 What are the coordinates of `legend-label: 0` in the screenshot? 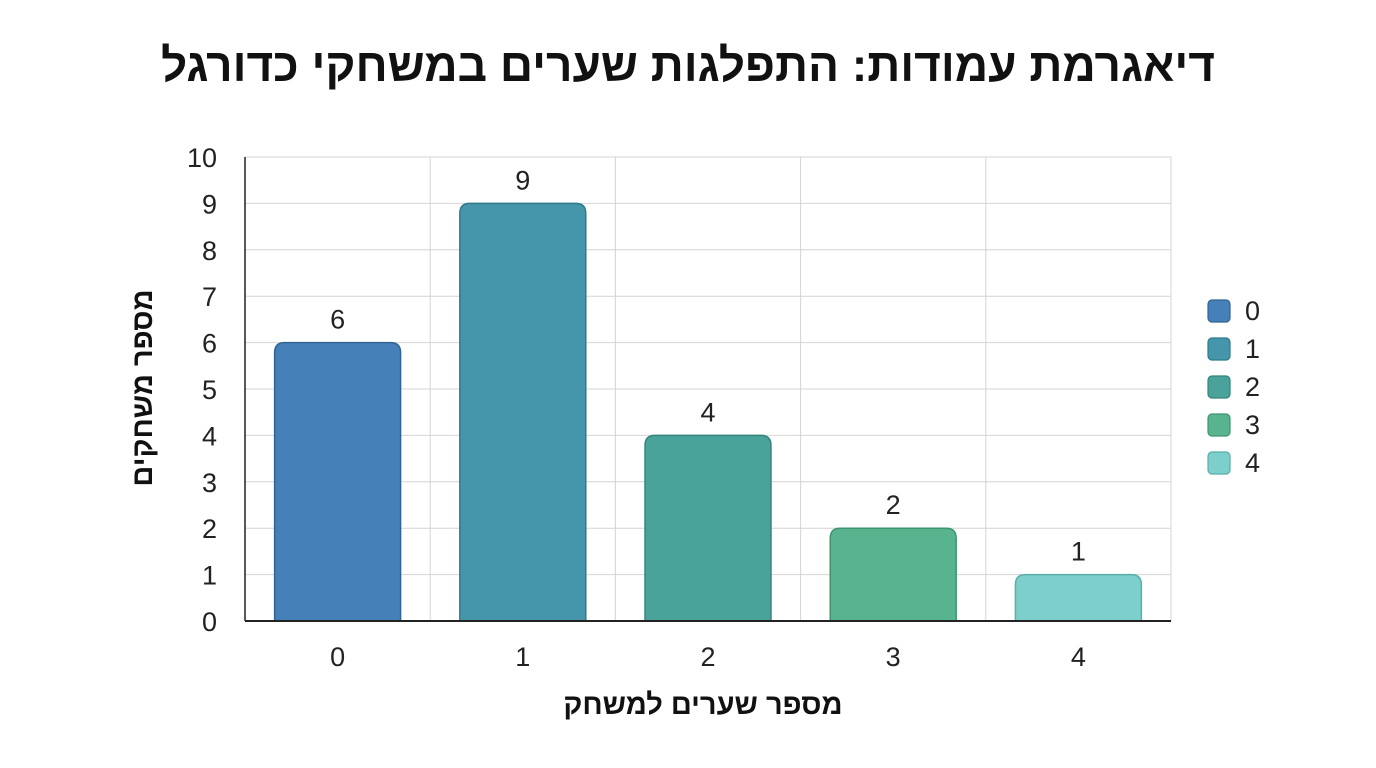 It's located at (1252, 311).